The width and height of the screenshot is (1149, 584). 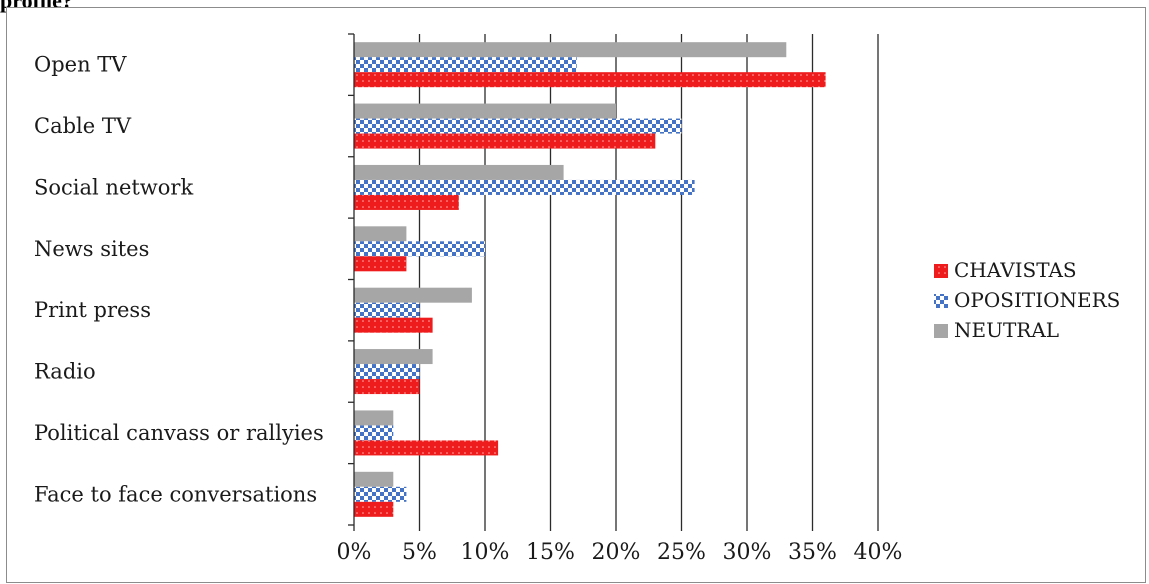 I want to click on category-label: Radio, so click(x=65, y=372).